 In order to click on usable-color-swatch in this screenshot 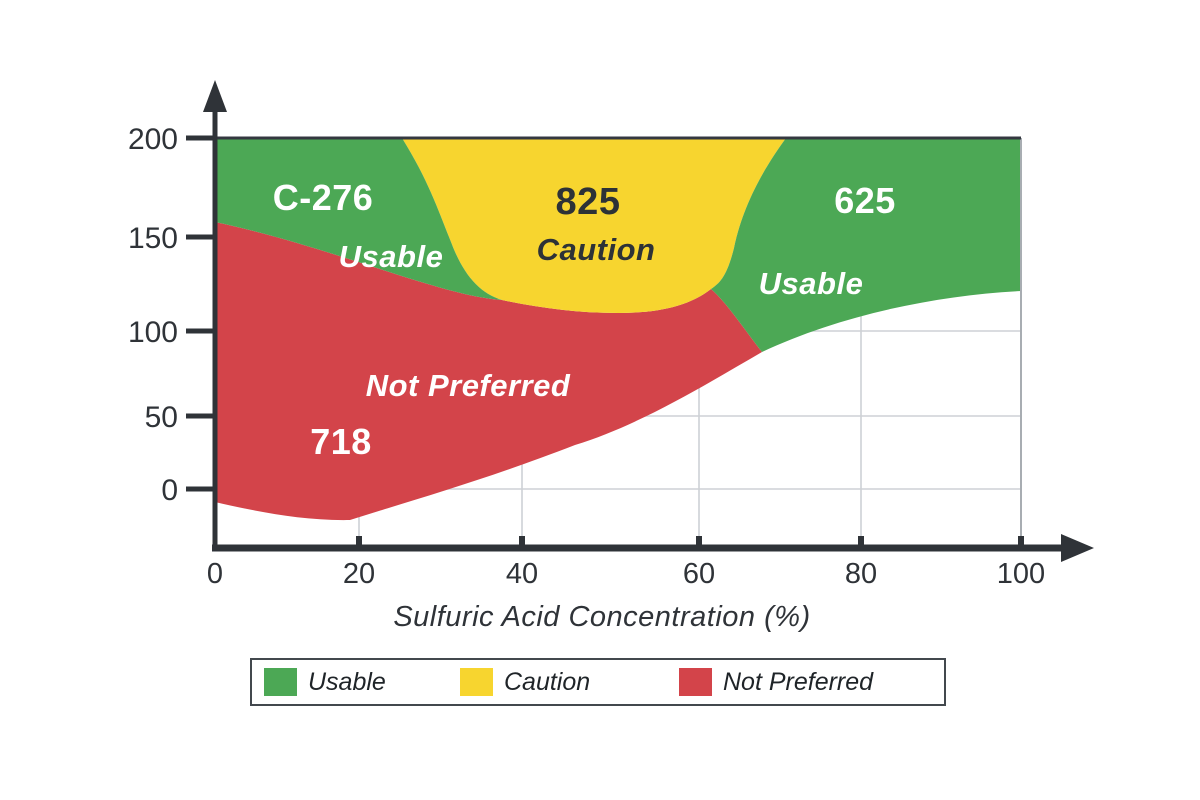, I will do `click(280, 682)`.